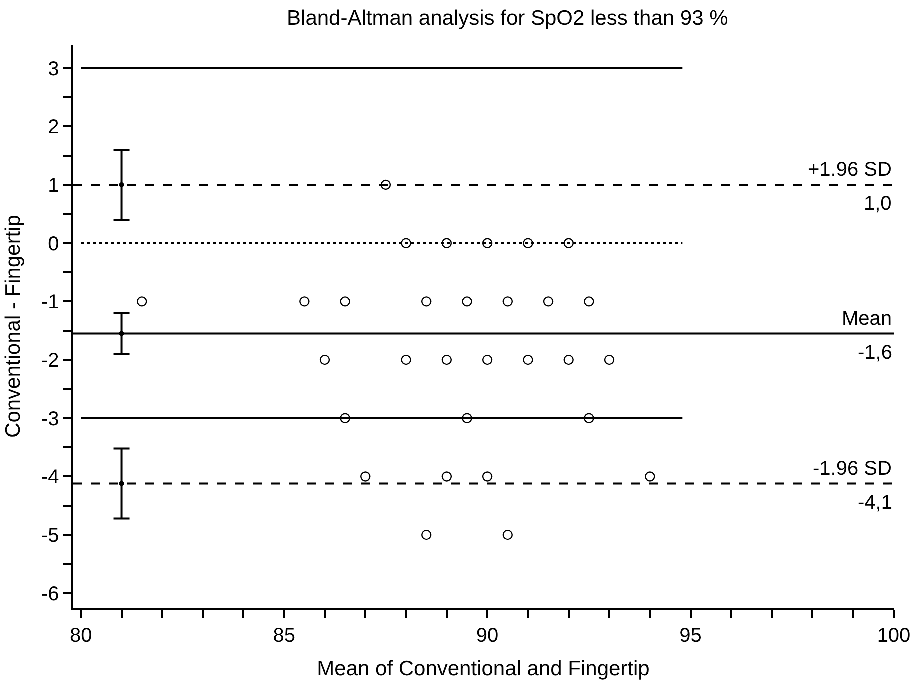 Image resolution: width=923 pixels, height=688 pixels. What do you see at coordinates (81, 635) in the screenshot?
I see `x-tick-label: 80` at bounding box center [81, 635].